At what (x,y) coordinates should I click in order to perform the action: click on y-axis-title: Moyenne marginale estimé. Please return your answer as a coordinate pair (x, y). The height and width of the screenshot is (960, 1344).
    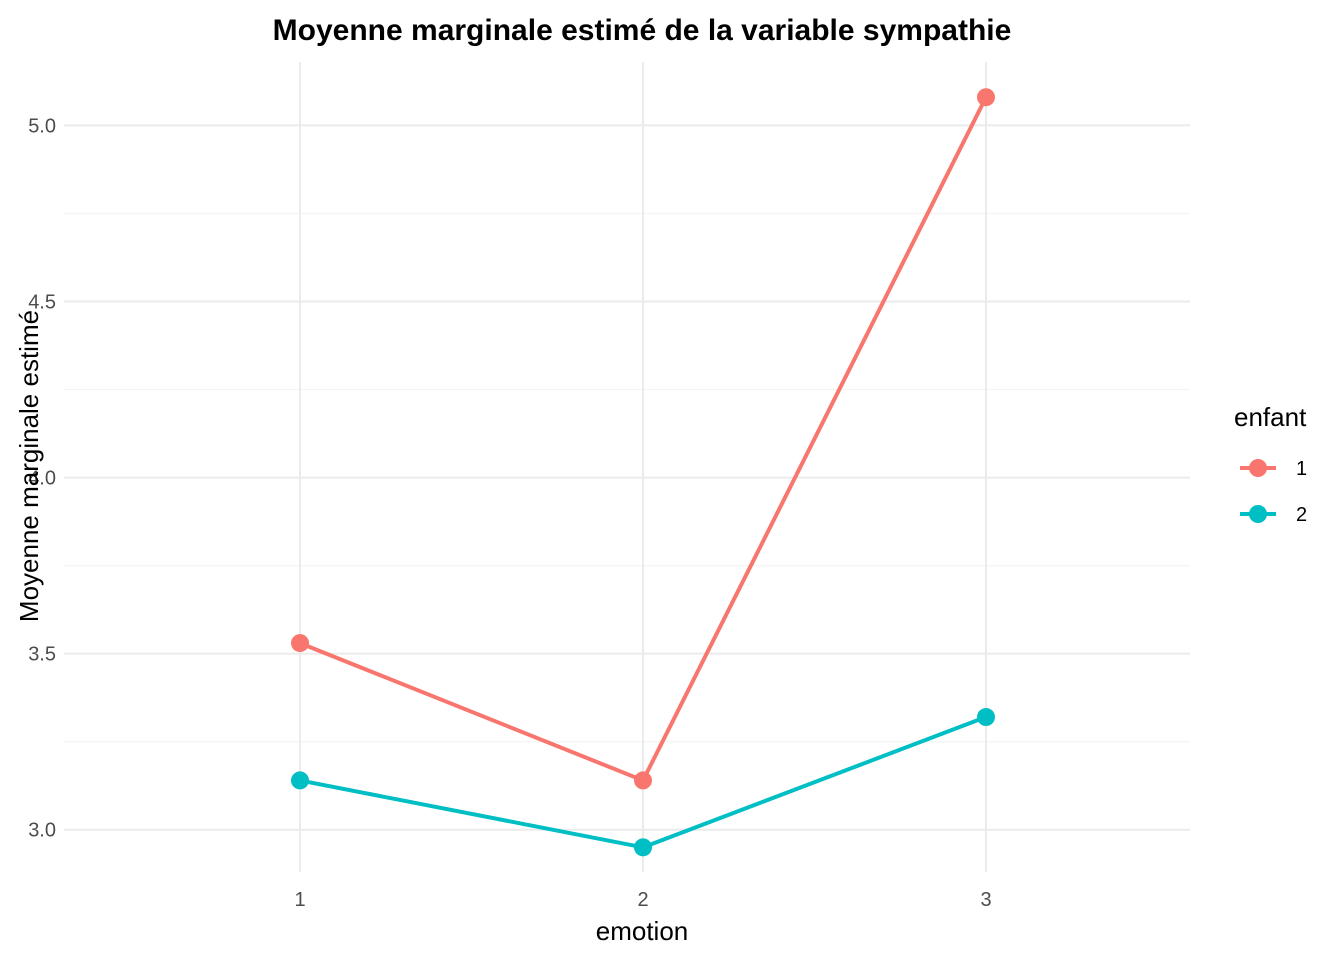
    Looking at the image, I should click on (29, 466).